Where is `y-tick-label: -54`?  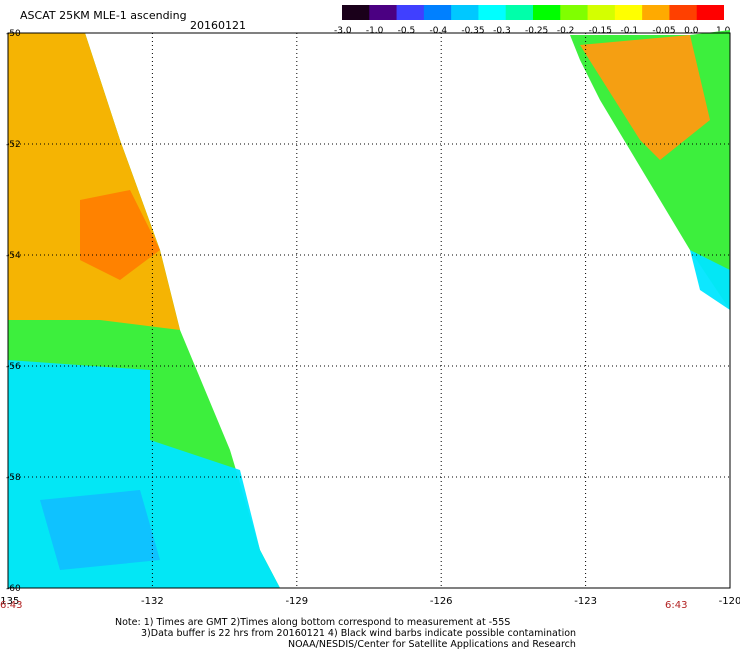
y-tick-label: -54 is located at coordinates (13, 256).